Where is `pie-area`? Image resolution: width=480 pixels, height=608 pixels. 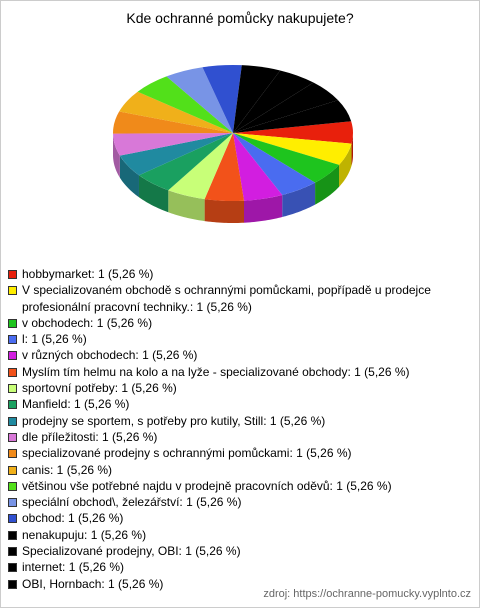
pie-area is located at coordinates (233, 144).